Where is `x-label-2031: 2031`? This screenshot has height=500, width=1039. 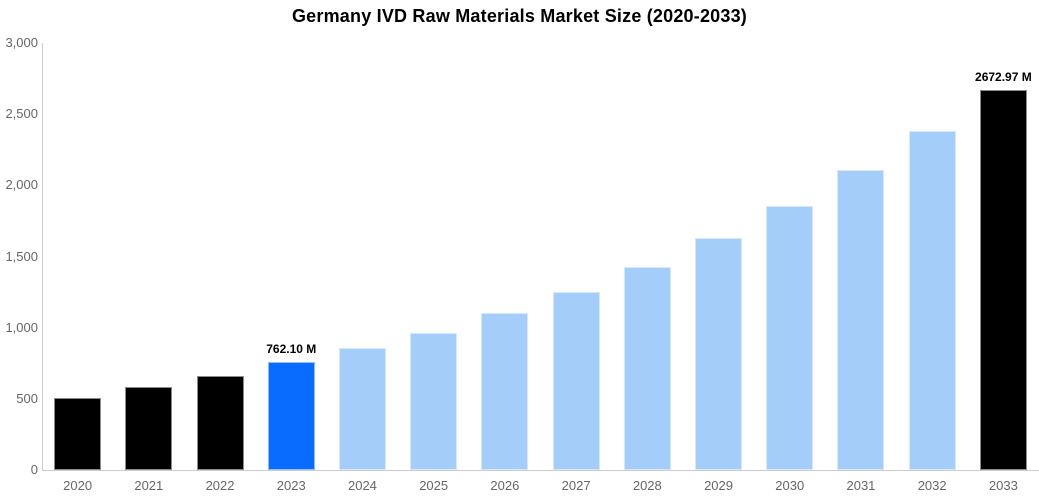
x-label-2031: 2031 is located at coordinates (861, 485).